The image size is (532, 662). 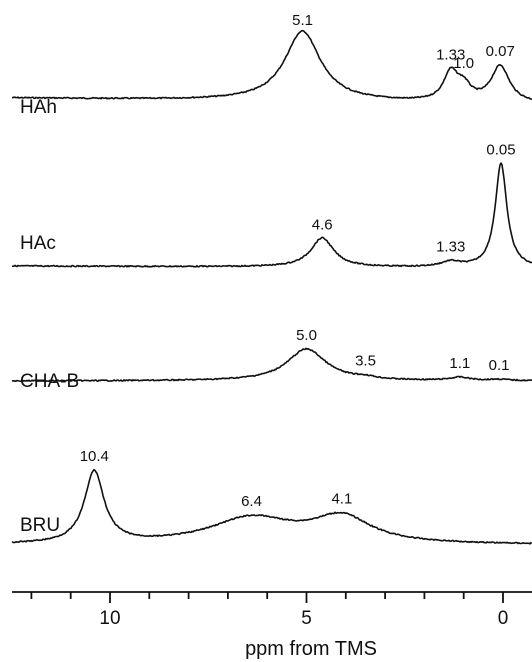 I want to click on tick-label: 10, so click(x=109, y=618).